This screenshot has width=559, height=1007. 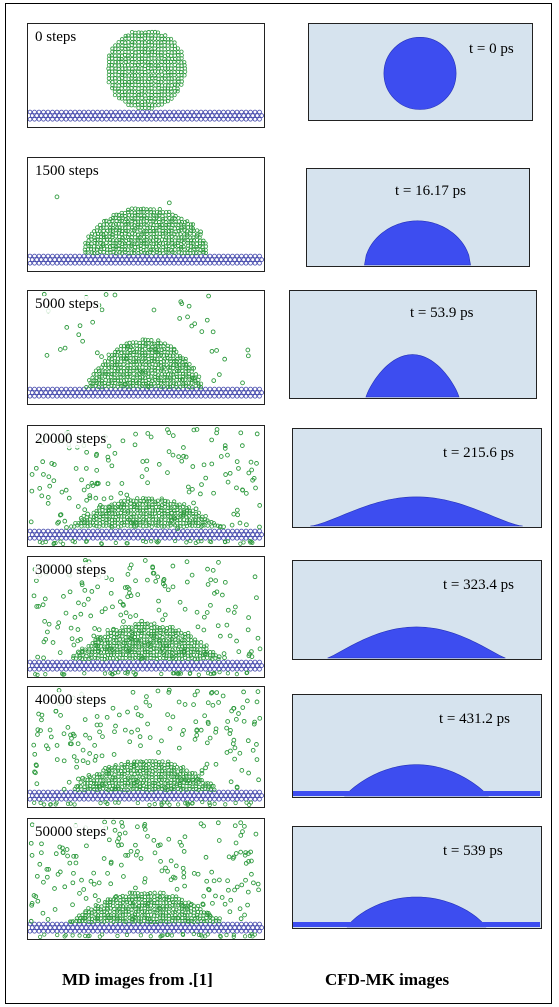 What do you see at coordinates (417, 877) in the screenshot?
I see `cfd-panel: t = 539 ps` at bounding box center [417, 877].